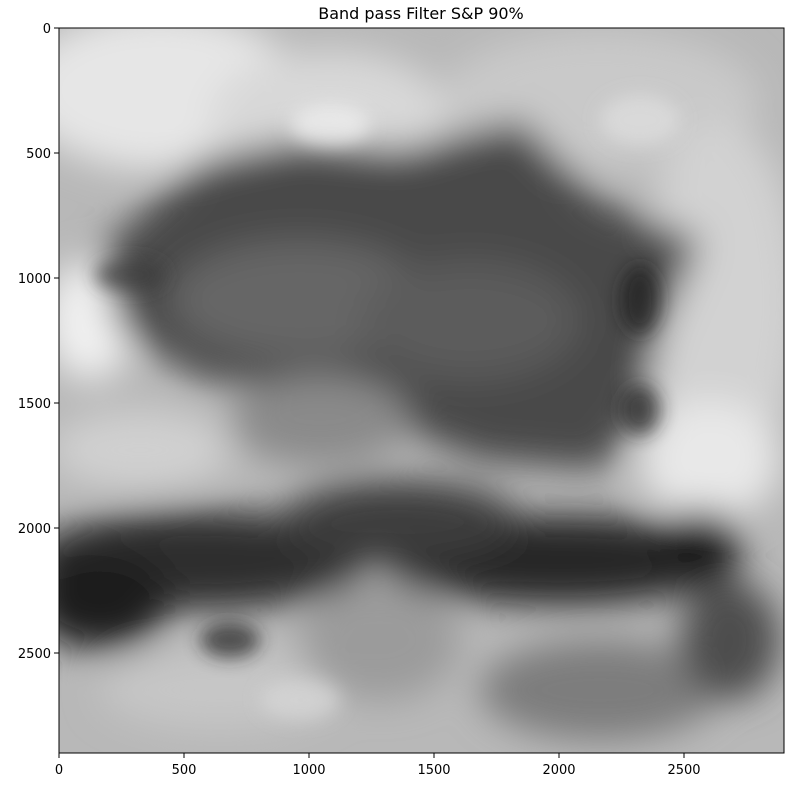 The width and height of the screenshot is (800, 800). Describe the element at coordinates (378, 765) in the screenshot. I see `x-axis: 0 500 1000 1500 2000 2500` at that location.